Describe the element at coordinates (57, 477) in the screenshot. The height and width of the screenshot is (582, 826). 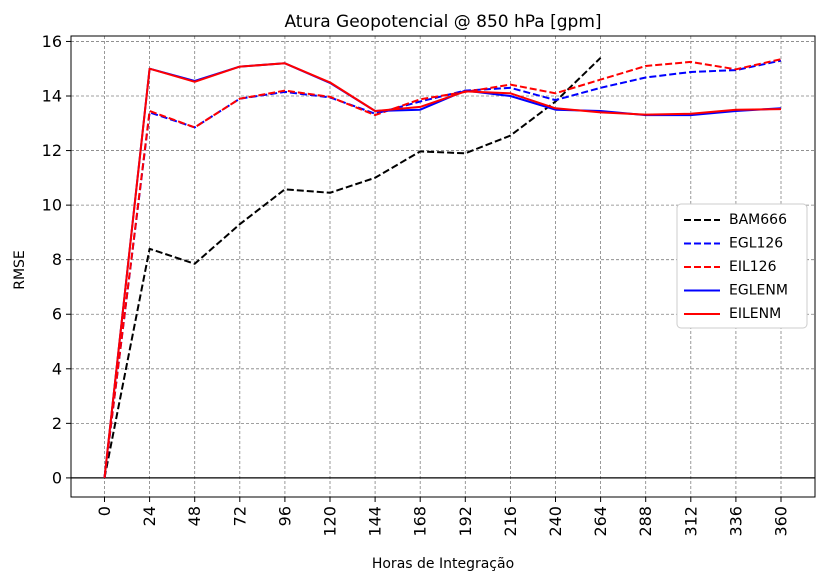
I see `y-tick-label: 0` at that location.